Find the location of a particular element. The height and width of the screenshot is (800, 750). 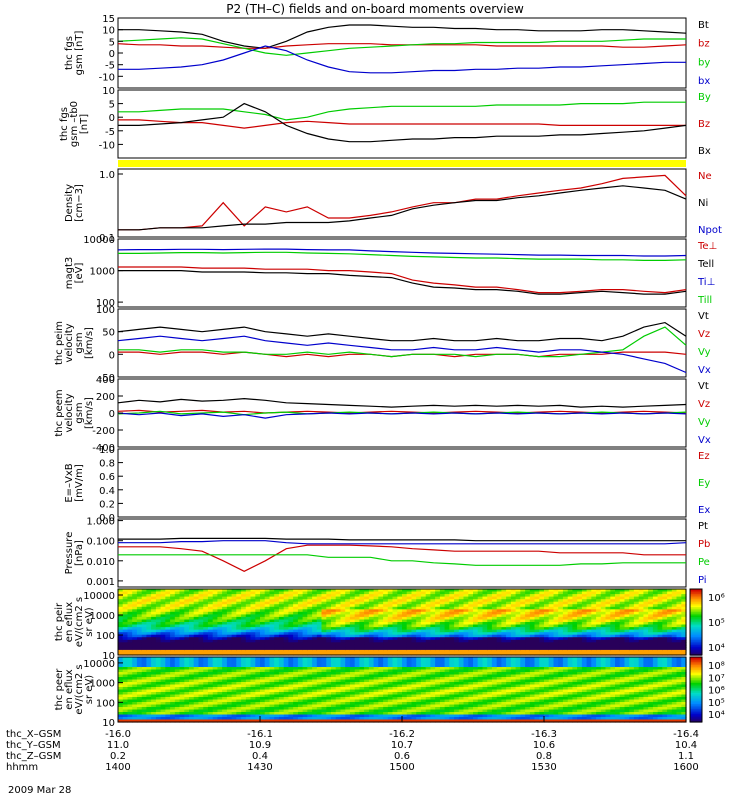

y-tick-label: -5 is located at coordinates (110, 66).